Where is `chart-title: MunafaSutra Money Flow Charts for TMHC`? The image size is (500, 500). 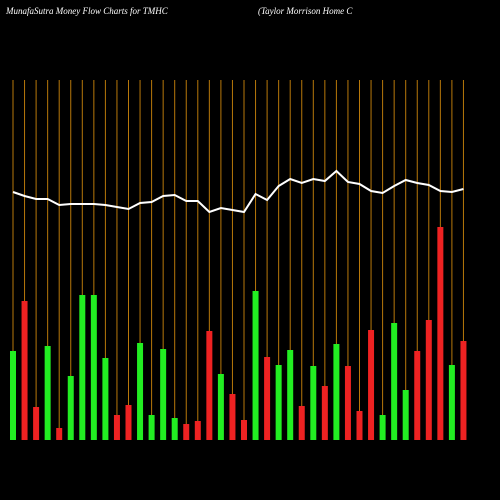 chart-title: MunafaSutra Money Flow Charts for TMHC is located at coordinates (87, 11).